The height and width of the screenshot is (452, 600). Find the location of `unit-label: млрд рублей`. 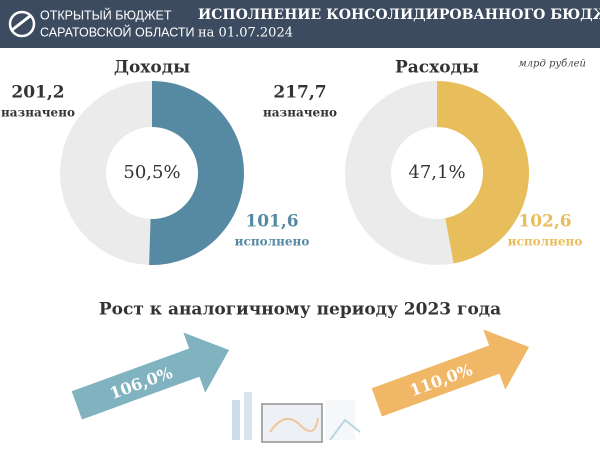

unit-label: млрд рублей is located at coordinates (552, 64).